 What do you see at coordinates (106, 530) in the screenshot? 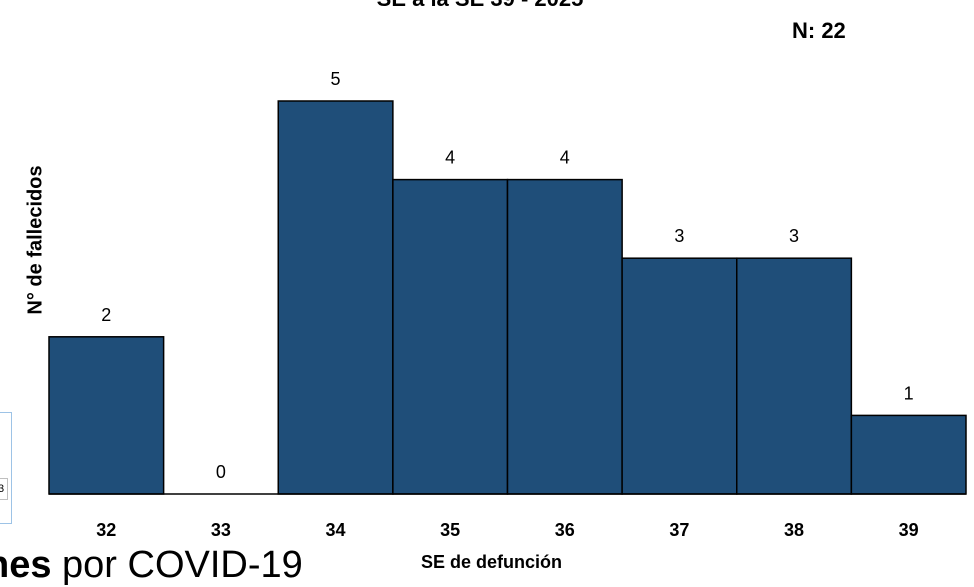
I see `x-tick-32: 32` at bounding box center [106, 530].